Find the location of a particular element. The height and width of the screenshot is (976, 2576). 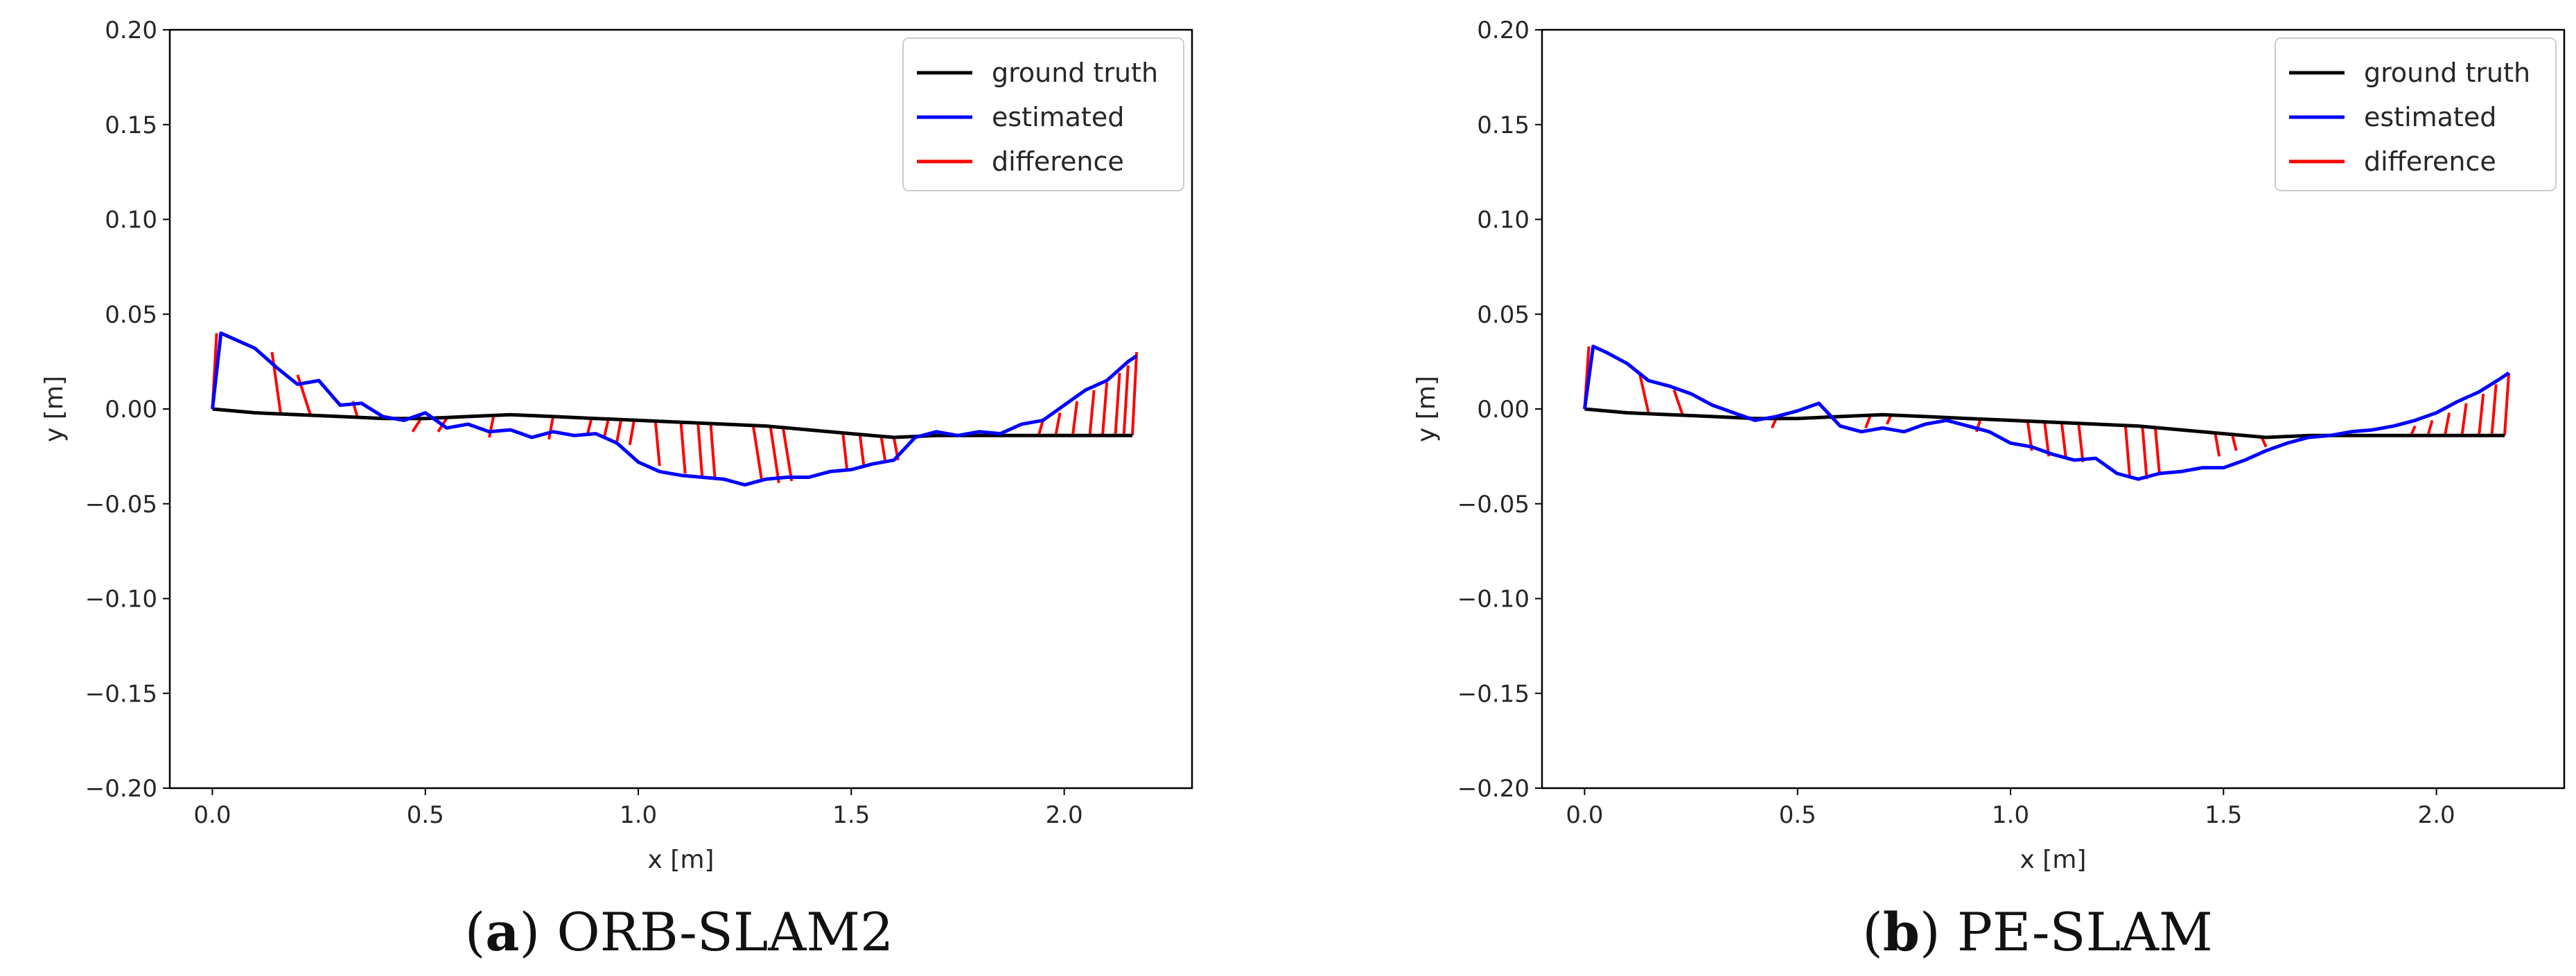

caption-b: (b) PE-SLAM is located at coordinates (2037, 932).